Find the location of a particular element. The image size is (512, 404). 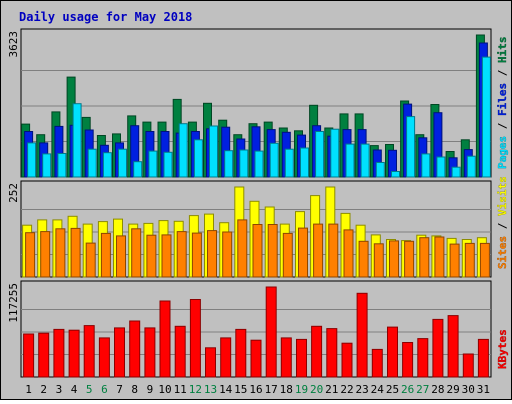

x-tick-day-8: 8 is located at coordinates (134, 389).